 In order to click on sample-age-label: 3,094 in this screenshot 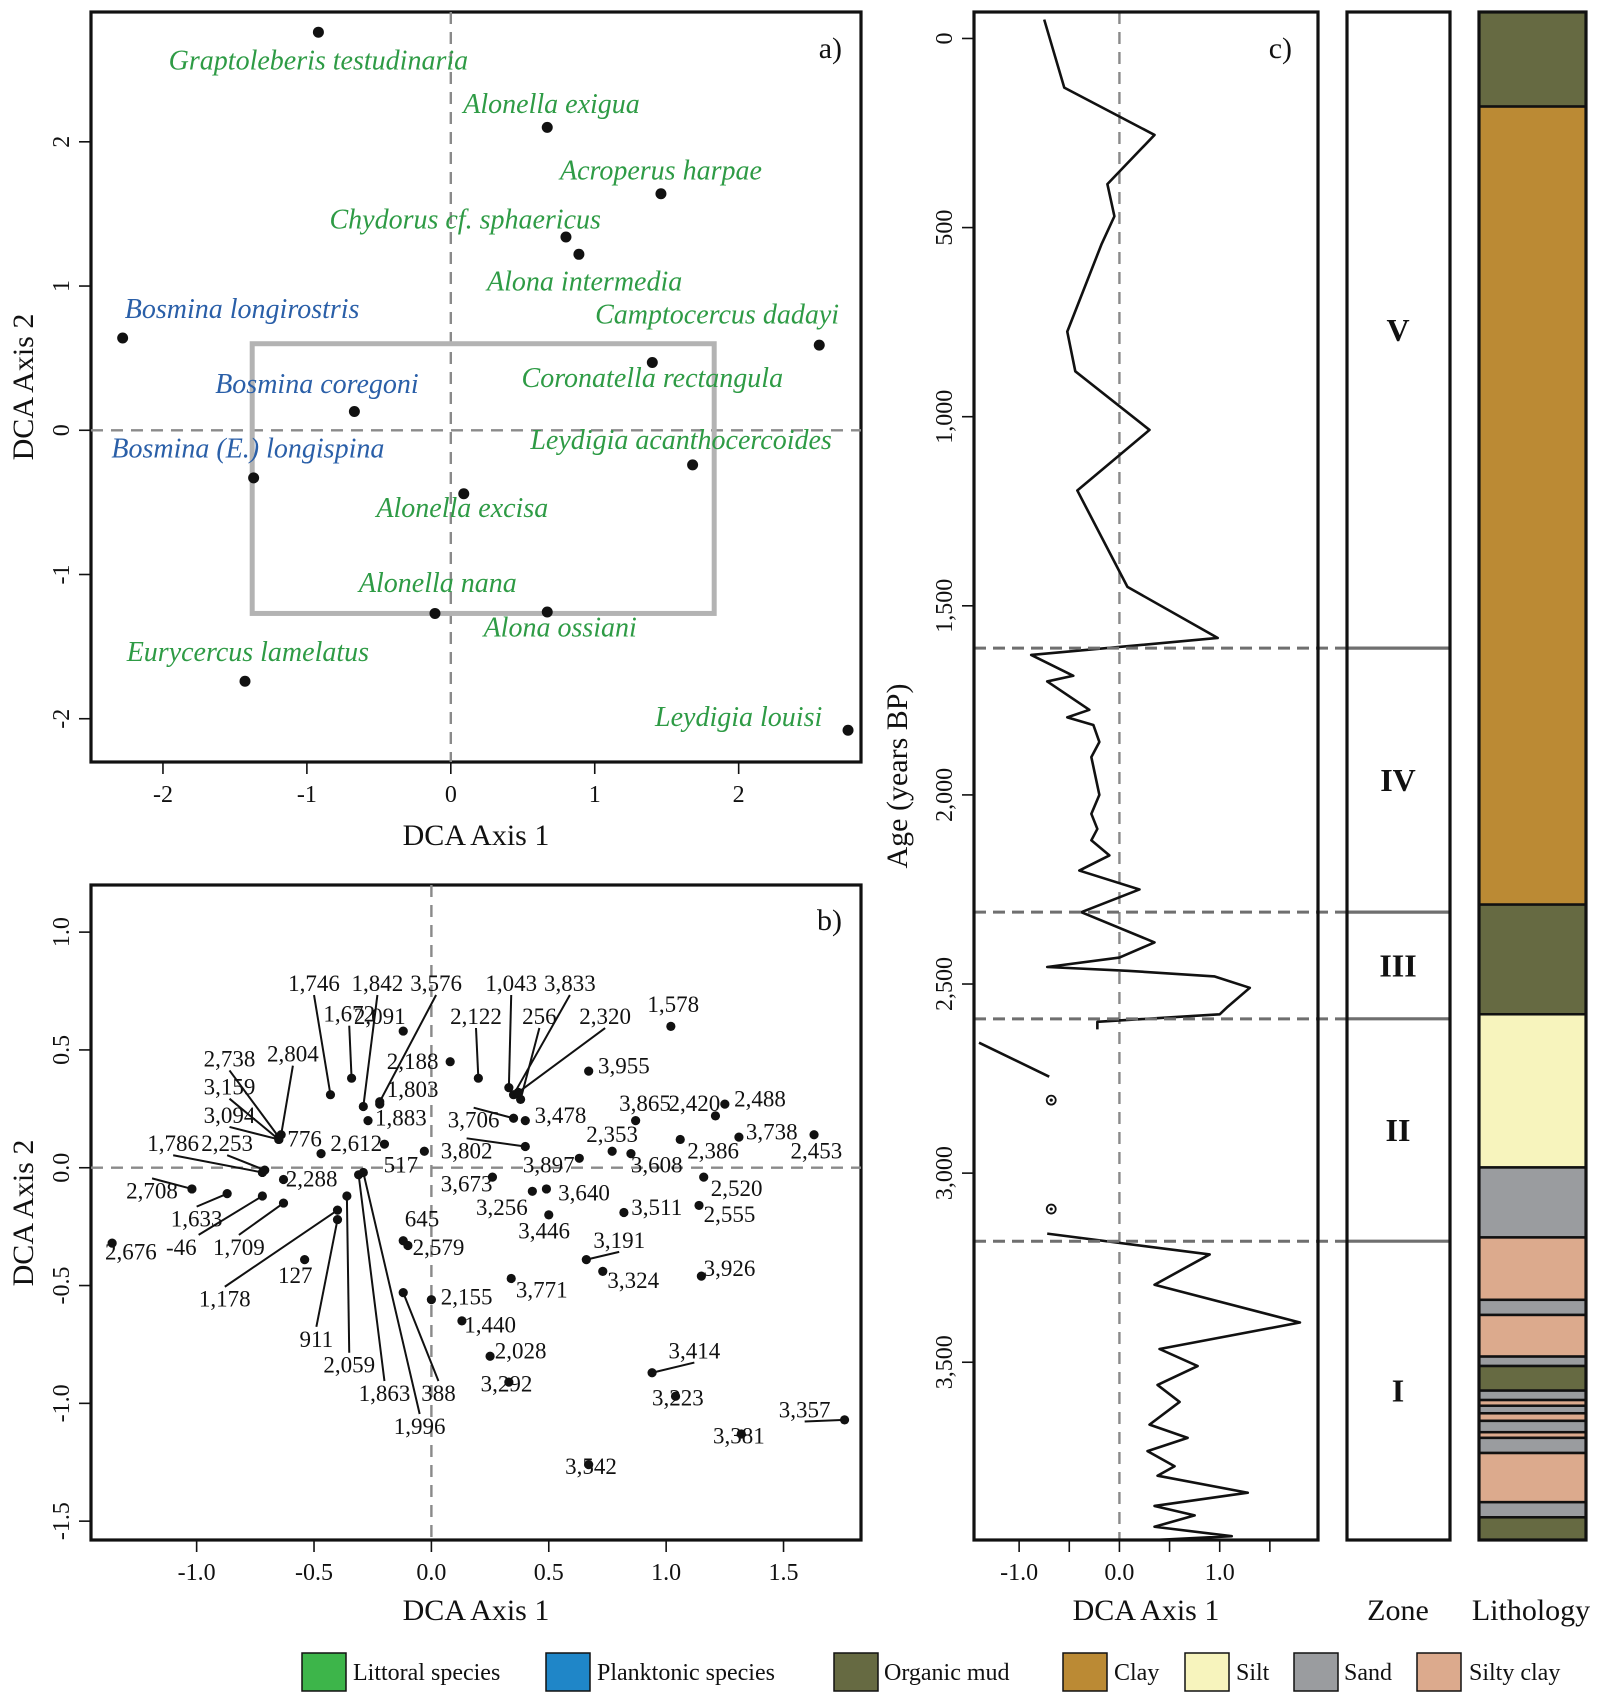, I will do `click(230, 1115)`.